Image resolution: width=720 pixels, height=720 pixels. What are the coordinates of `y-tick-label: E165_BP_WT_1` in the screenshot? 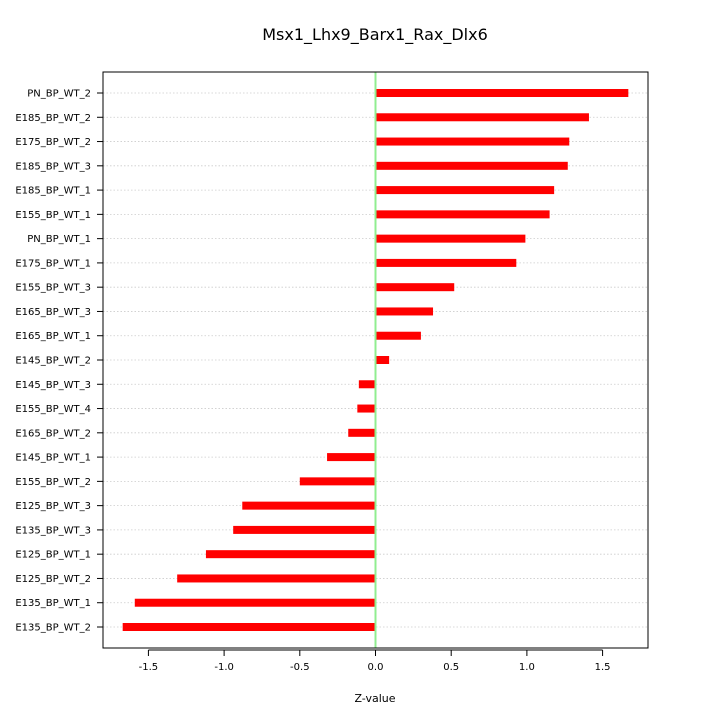 It's located at (53, 336).